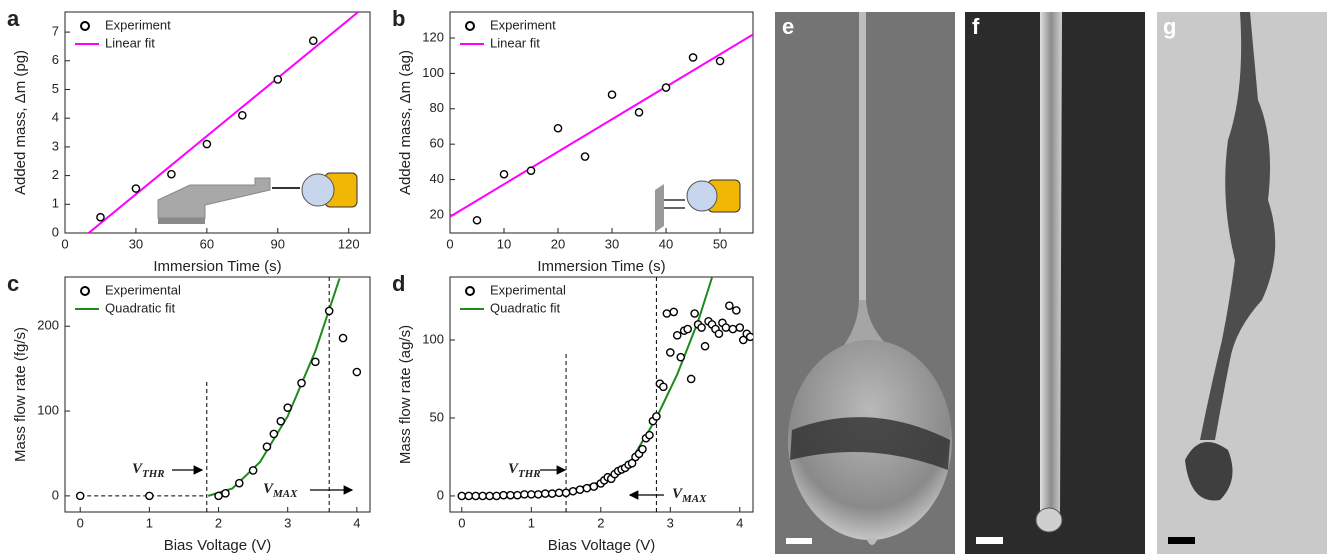  I want to click on y-tick-label: 60, so click(437, 143).